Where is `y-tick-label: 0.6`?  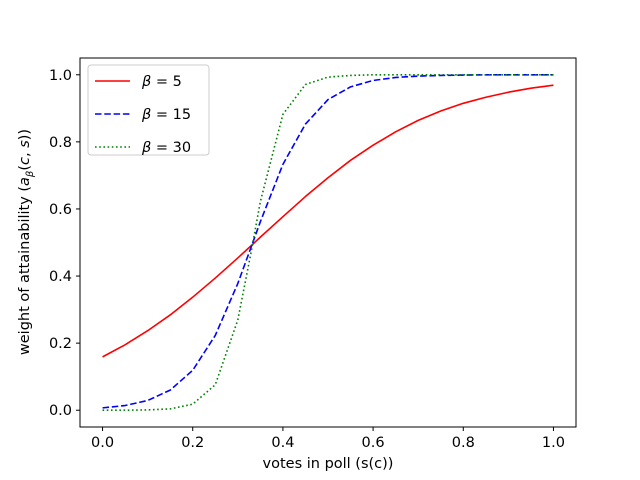 y-tick-label: 0.6 is located at coordinates (60, 210).